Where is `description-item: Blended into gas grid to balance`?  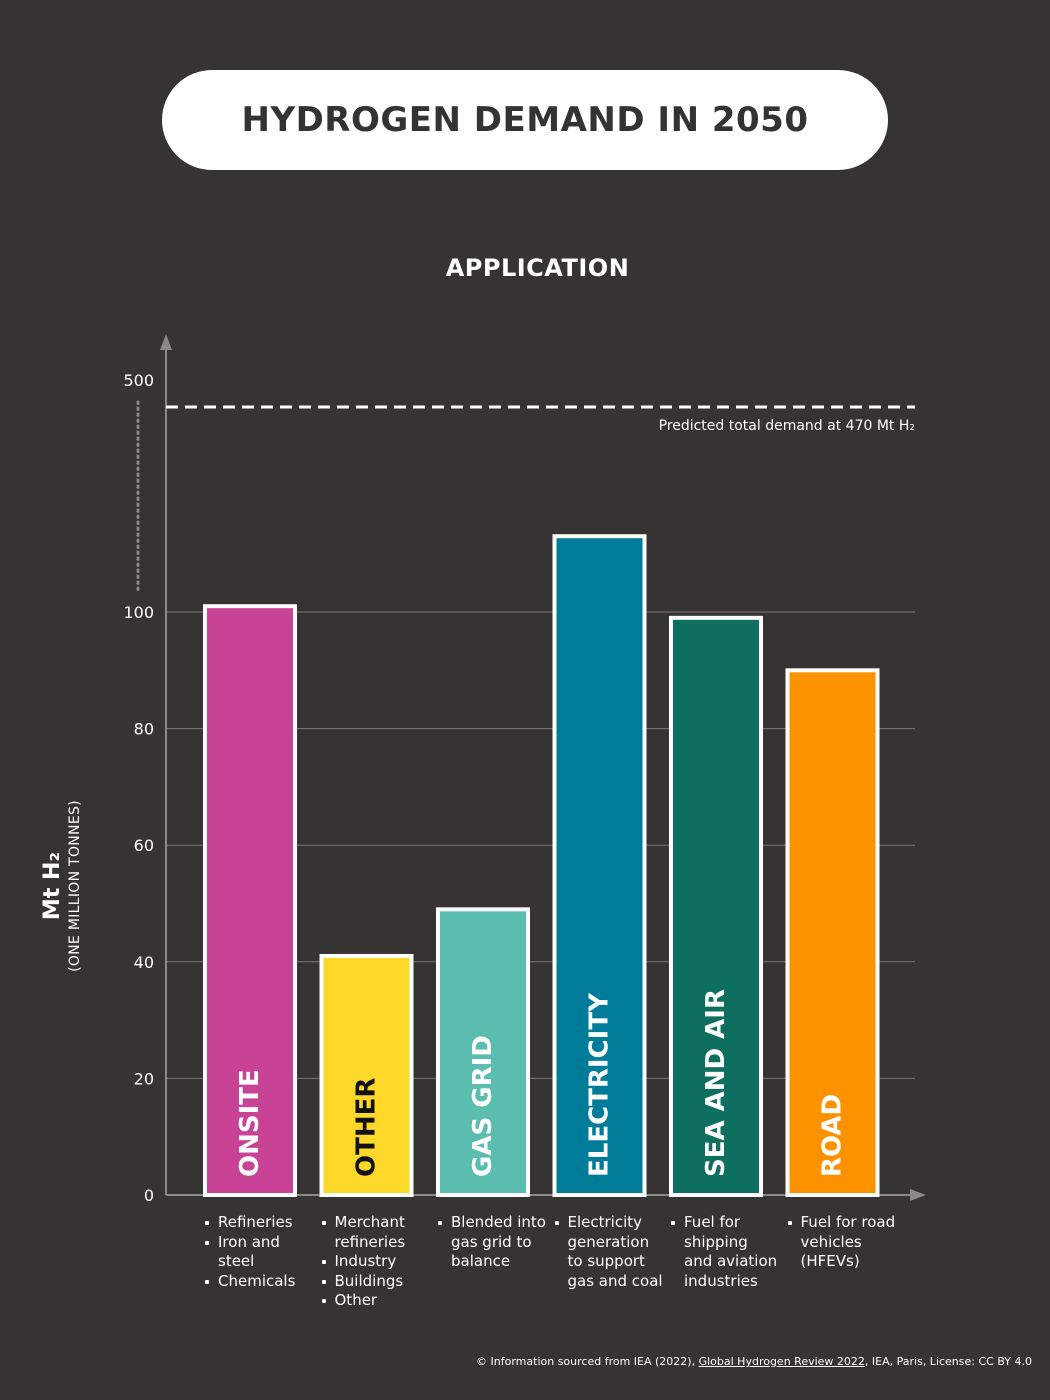
description-item: Blended into gas grid to balance is located at coordinates (491, 1242).